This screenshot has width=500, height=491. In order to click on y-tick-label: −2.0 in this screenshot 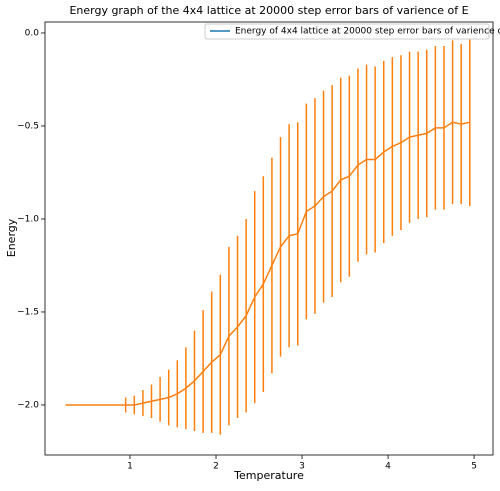, I will do `click(28, 405)`.